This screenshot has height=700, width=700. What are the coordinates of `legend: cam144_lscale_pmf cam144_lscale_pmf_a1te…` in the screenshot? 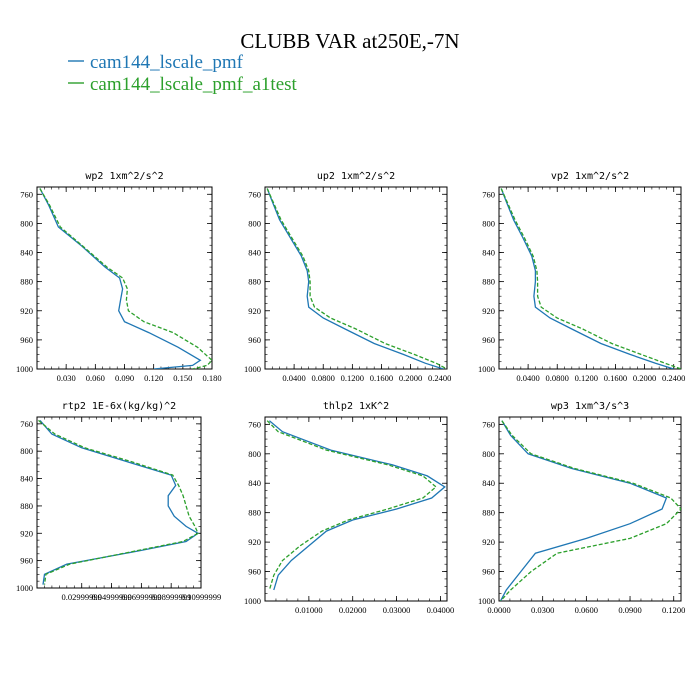 It's located at (183, 73).